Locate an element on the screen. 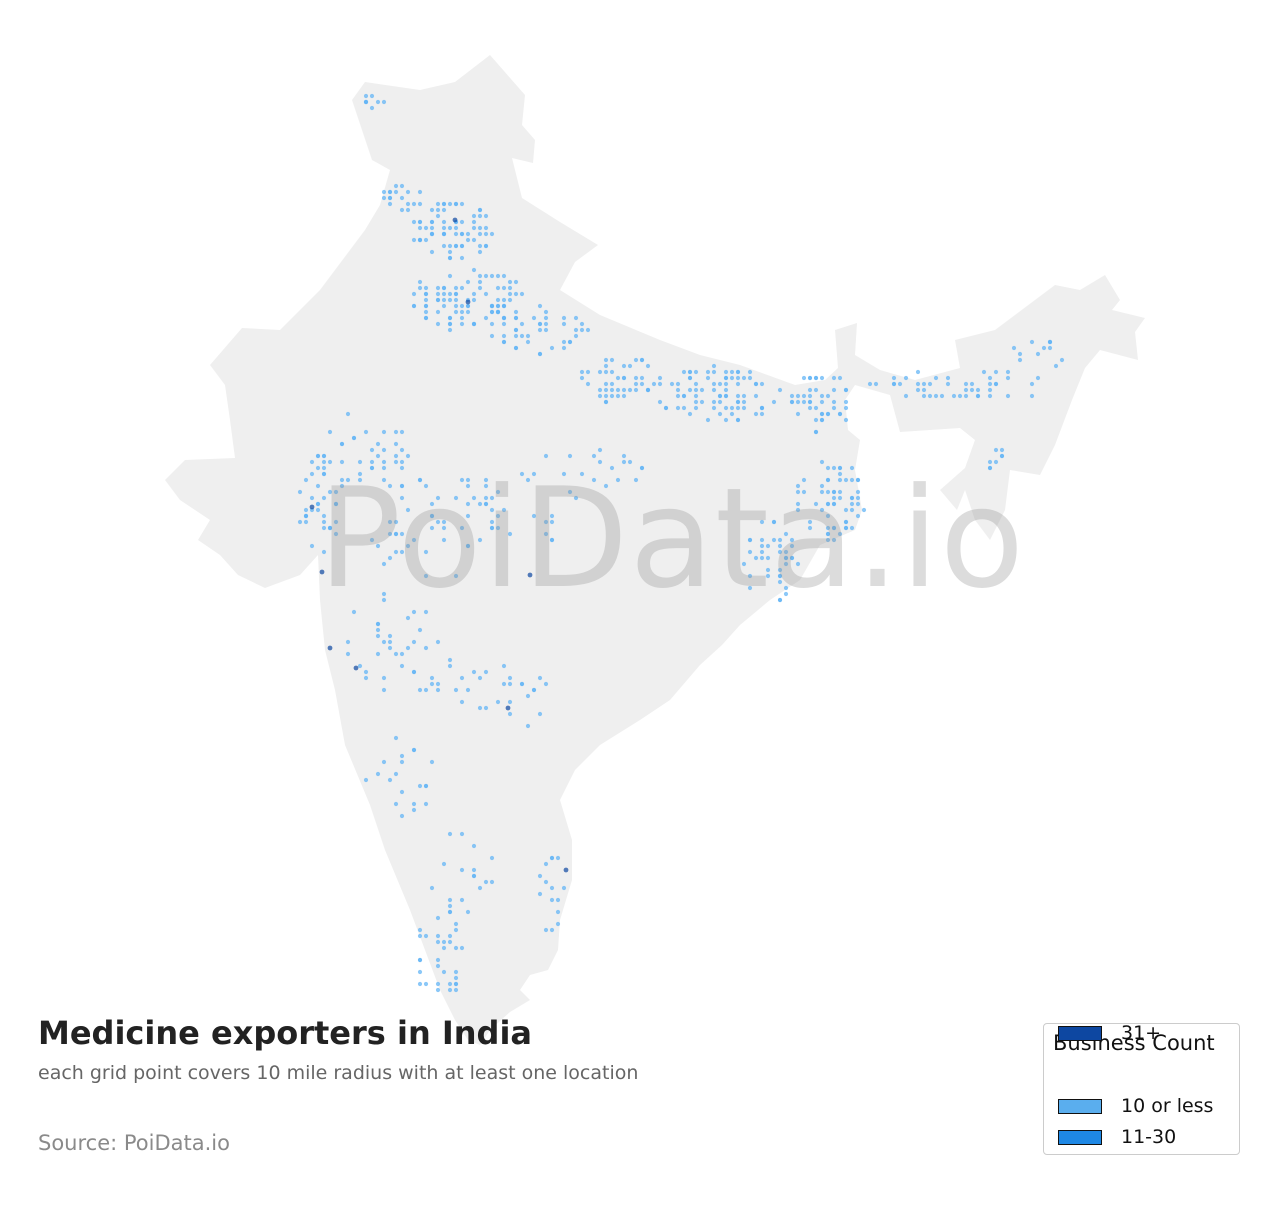  watermark: PoiData.io is located at coordinates (672, 538).